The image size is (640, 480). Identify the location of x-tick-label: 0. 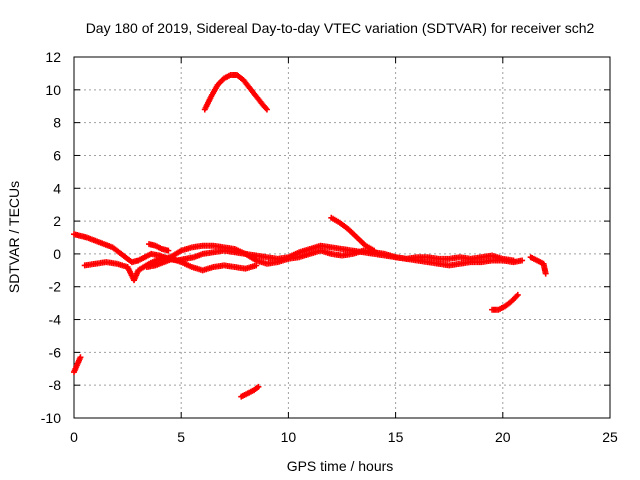
(74, 437).